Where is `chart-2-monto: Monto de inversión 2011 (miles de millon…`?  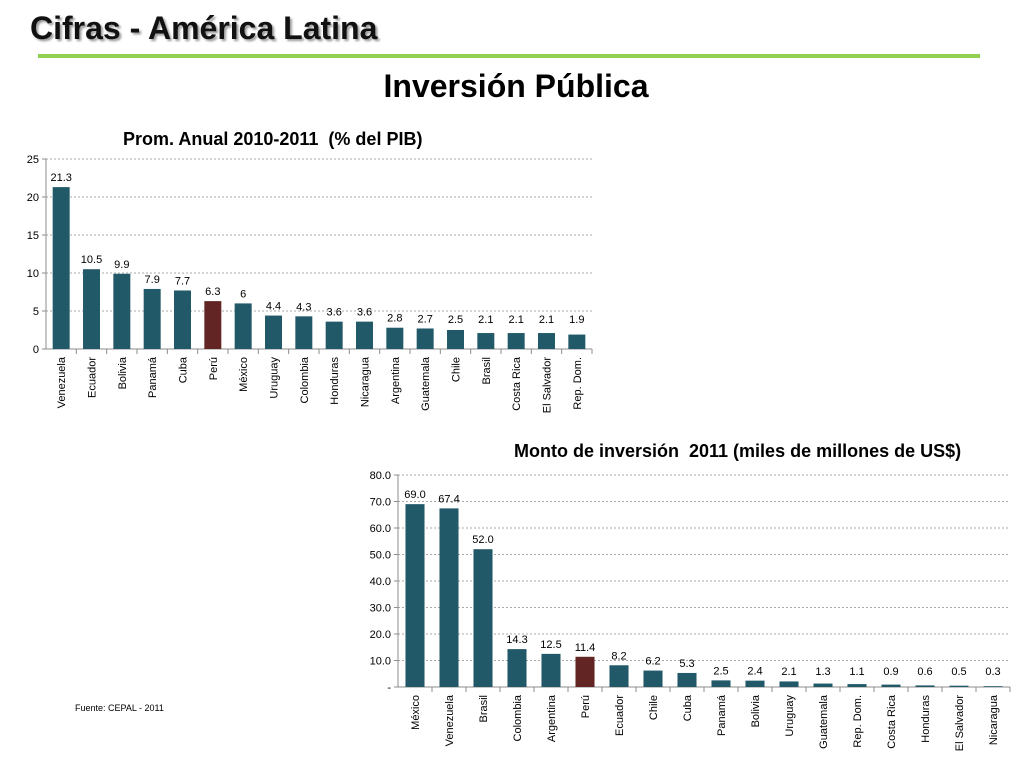
chart-2-monto: Monto de inversión 2011 (miles de millon… is located at coordinates (738, 451).